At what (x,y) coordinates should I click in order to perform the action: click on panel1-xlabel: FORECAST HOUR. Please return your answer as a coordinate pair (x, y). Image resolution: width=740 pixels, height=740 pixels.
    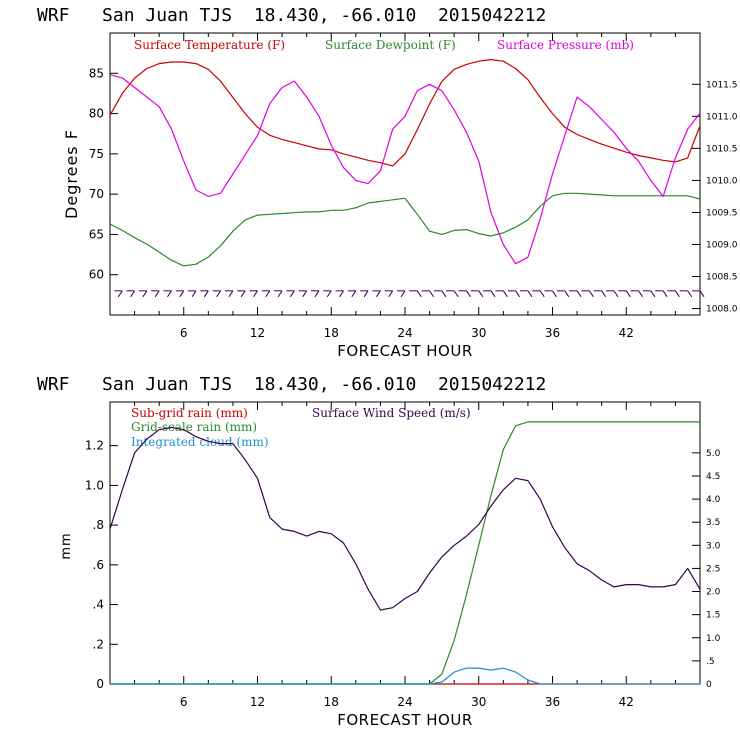
    Looking at the image, I should click on (405, 351).